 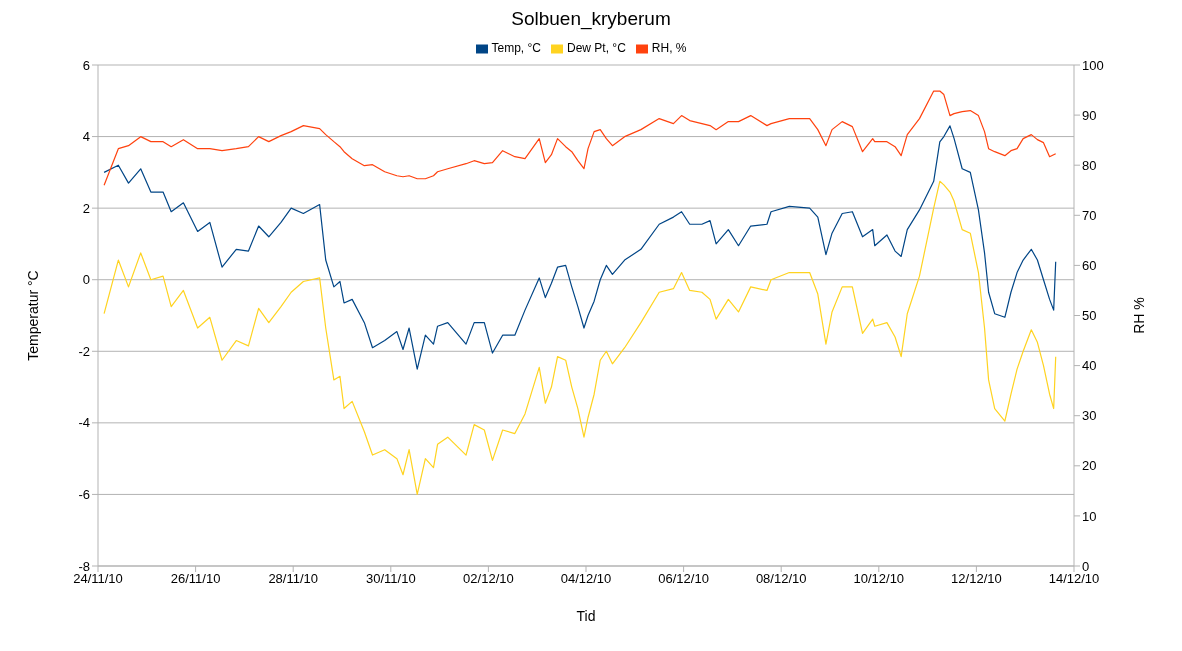 I want to click on x-tick-label: 26/11/10, so click(x=195, y=579).